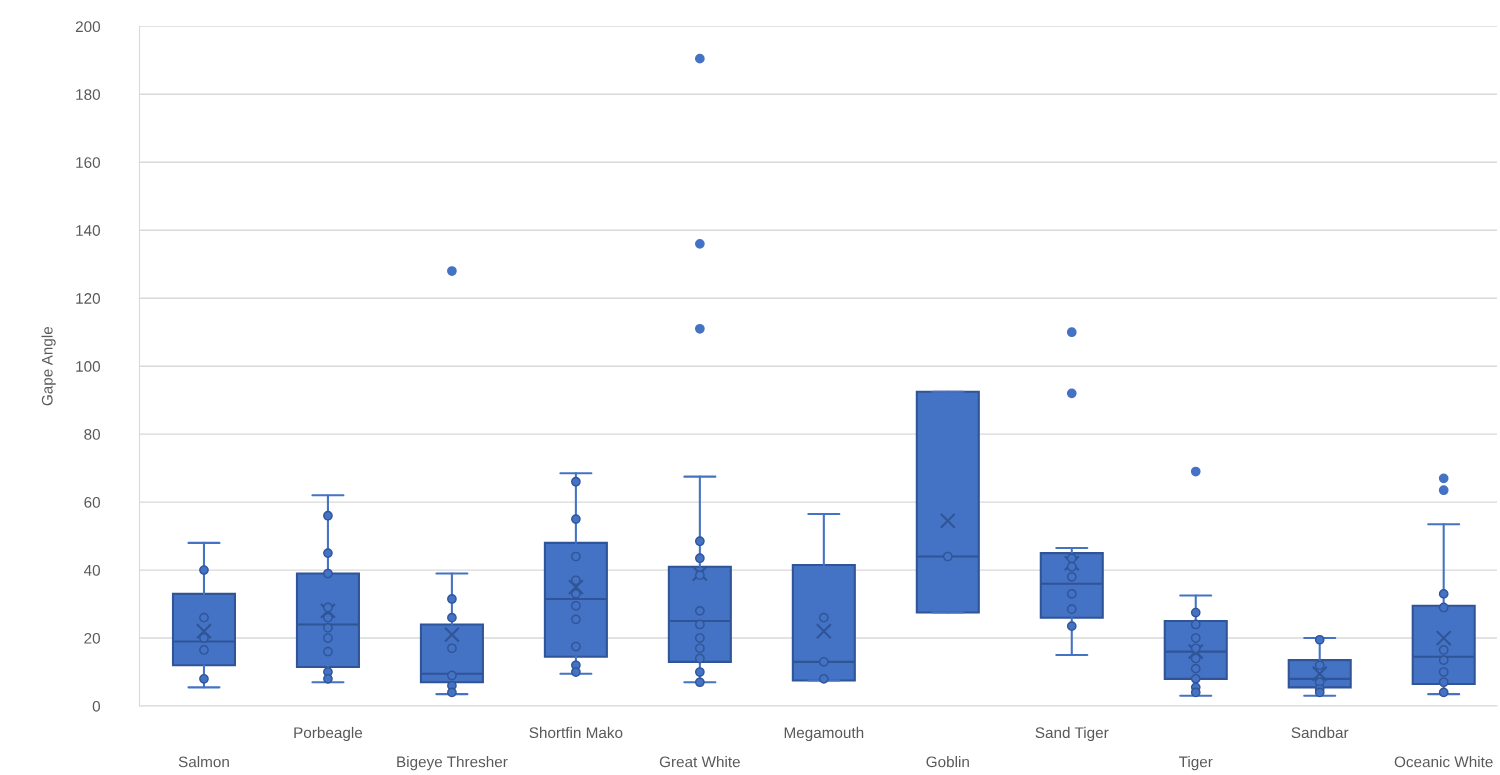 Image resolution: width=1500 pixels, height=775 pixels. Describe the element at coordinates (92, 570) in the screenshot. I see `y-tick-label: 40` at that location.